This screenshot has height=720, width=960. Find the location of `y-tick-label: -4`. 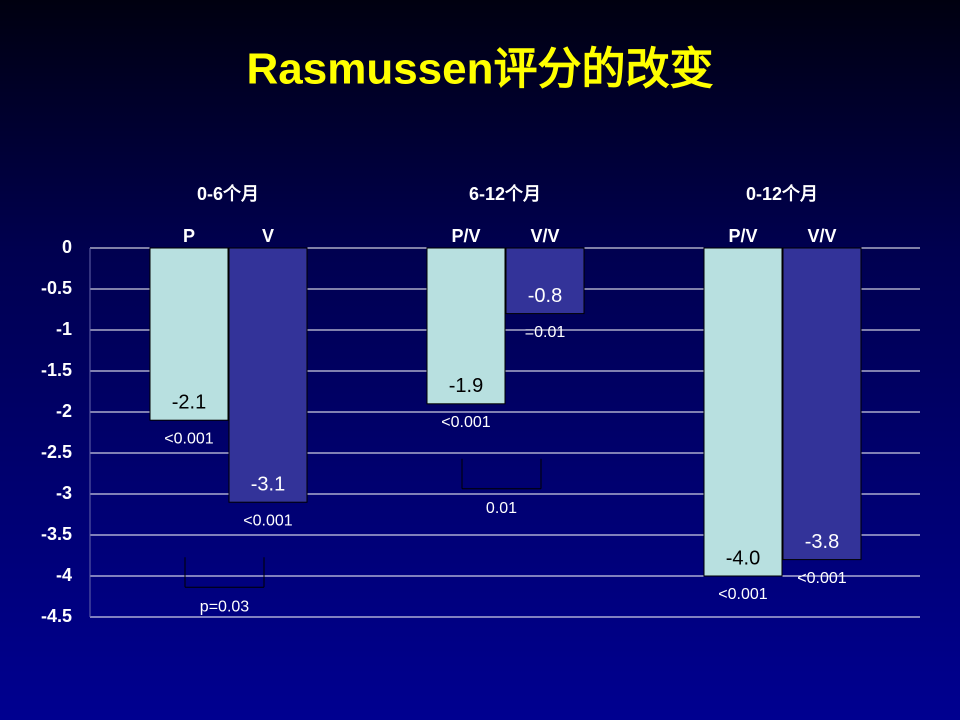

y-tick-label: -4 is located at coordinates (64, 575).